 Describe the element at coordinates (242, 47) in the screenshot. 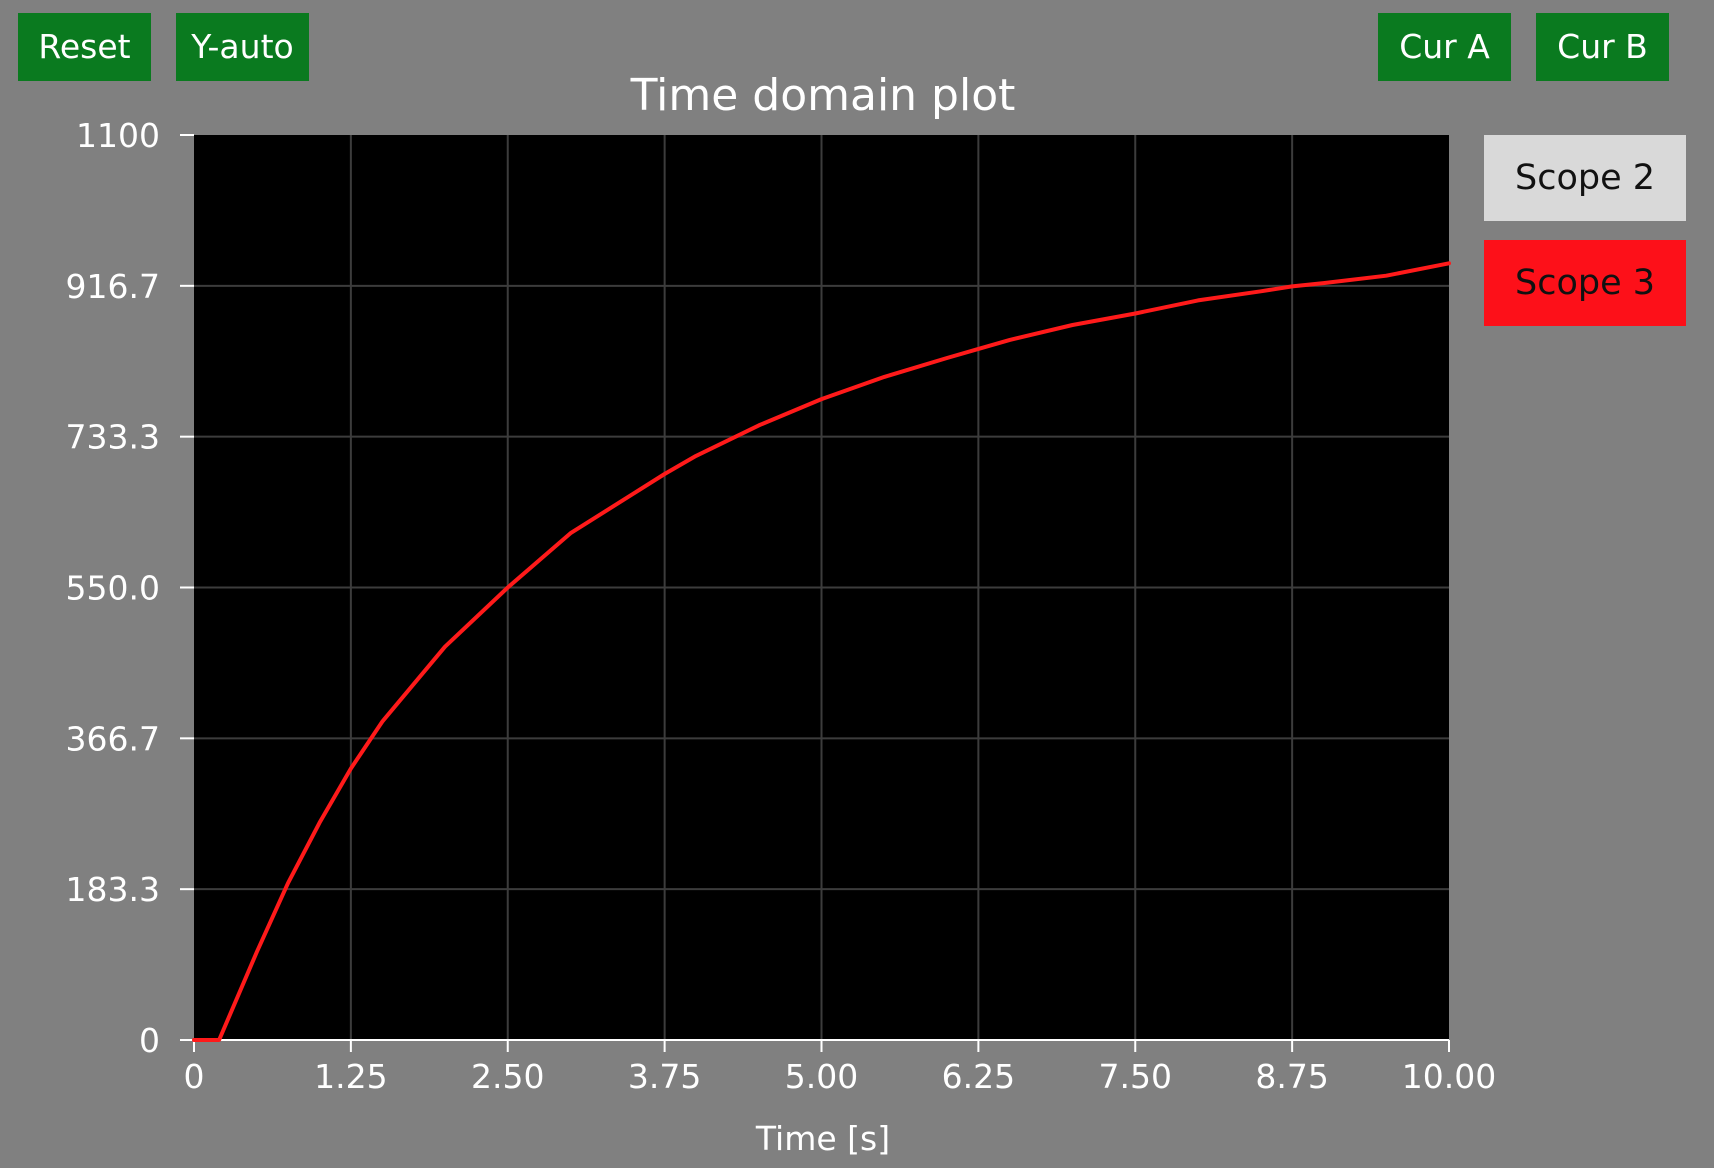

I see `y-auto-button: Y-auto` at that location.